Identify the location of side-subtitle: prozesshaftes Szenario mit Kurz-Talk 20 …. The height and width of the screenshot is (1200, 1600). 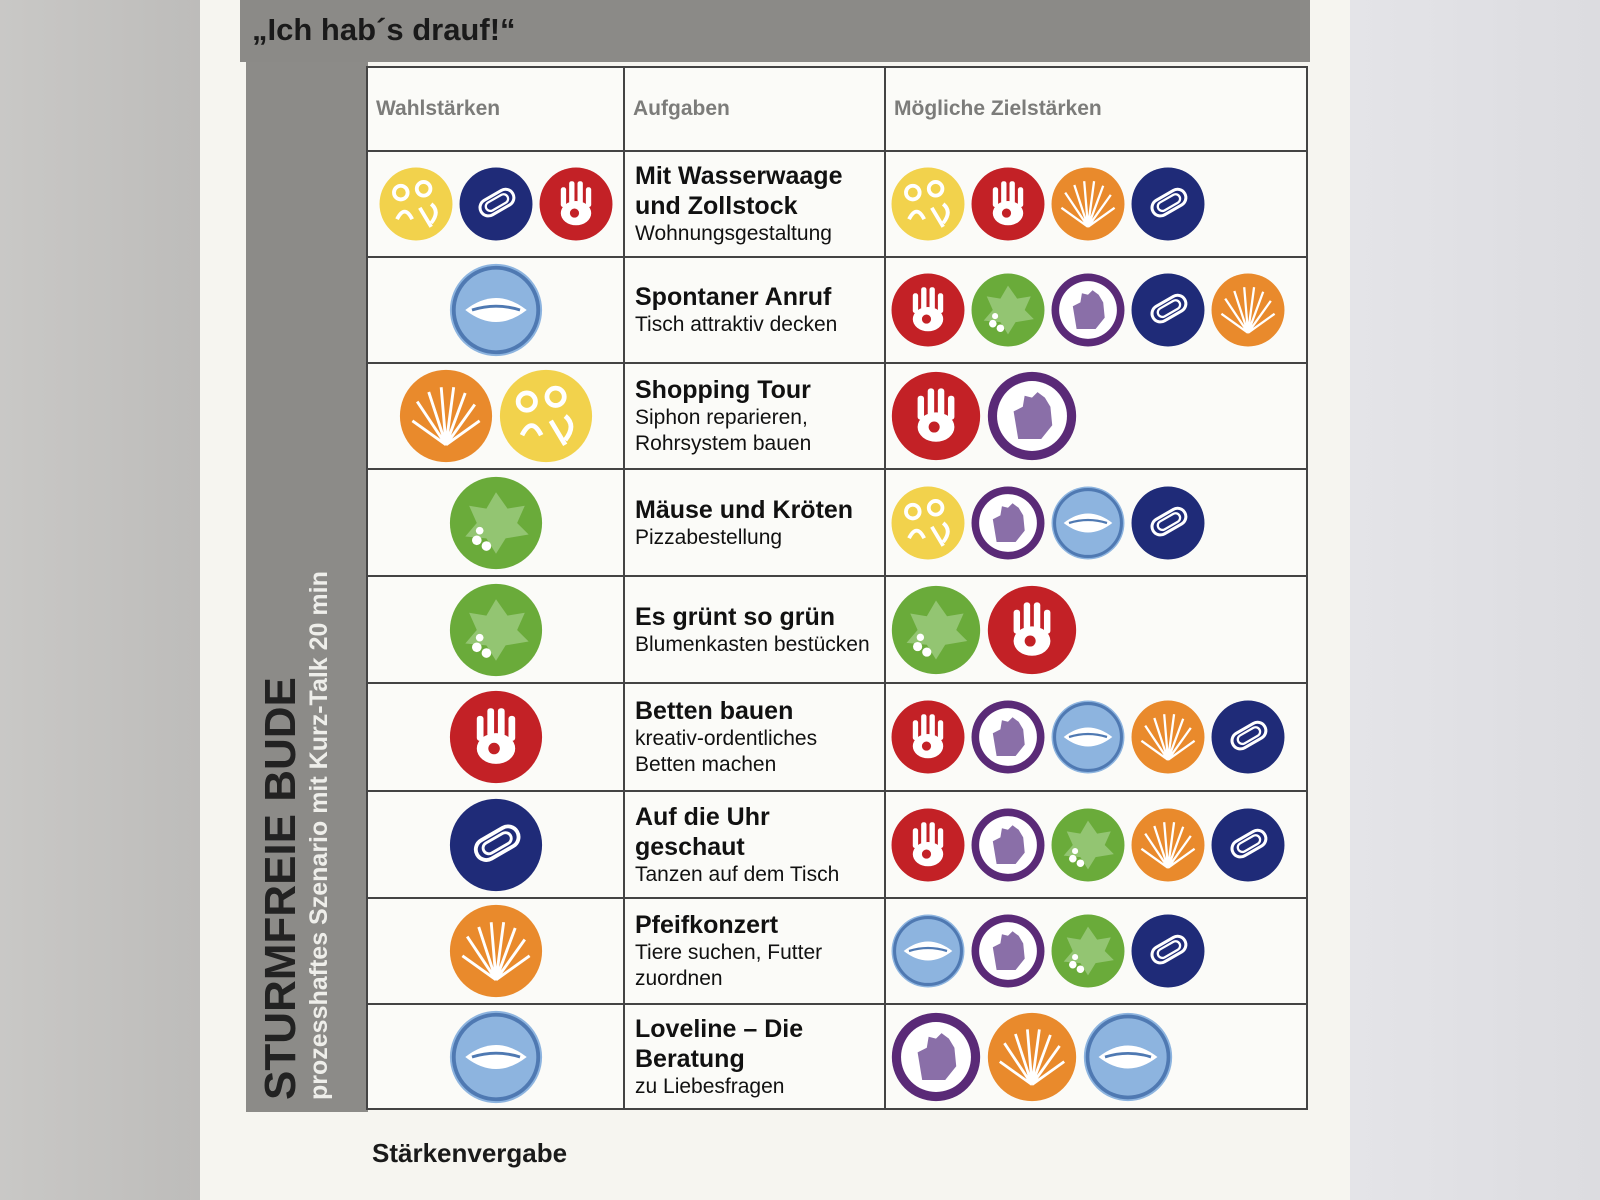
(319, 835).